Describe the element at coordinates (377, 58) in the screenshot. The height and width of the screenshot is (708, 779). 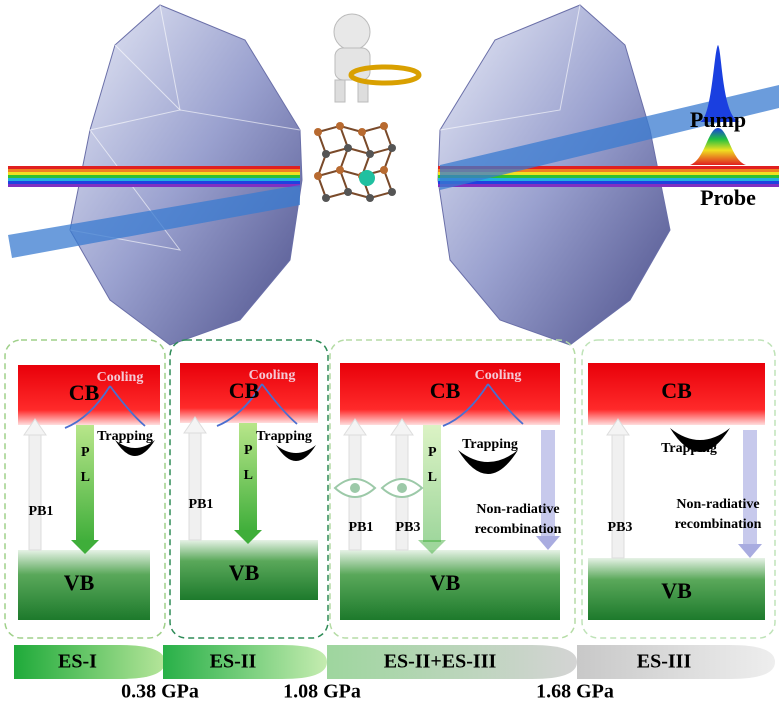
I see `figure` at that location.